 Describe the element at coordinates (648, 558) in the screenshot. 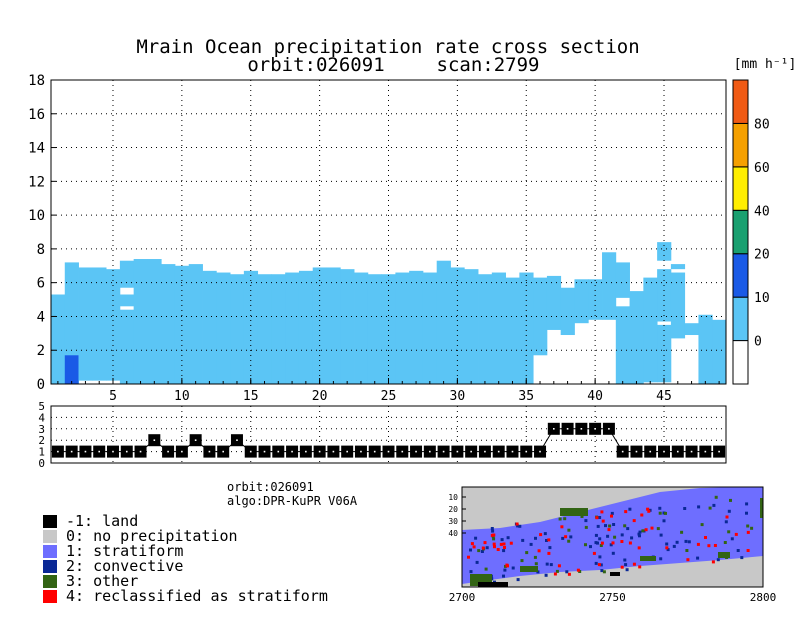

I see `map-patch` at that location.